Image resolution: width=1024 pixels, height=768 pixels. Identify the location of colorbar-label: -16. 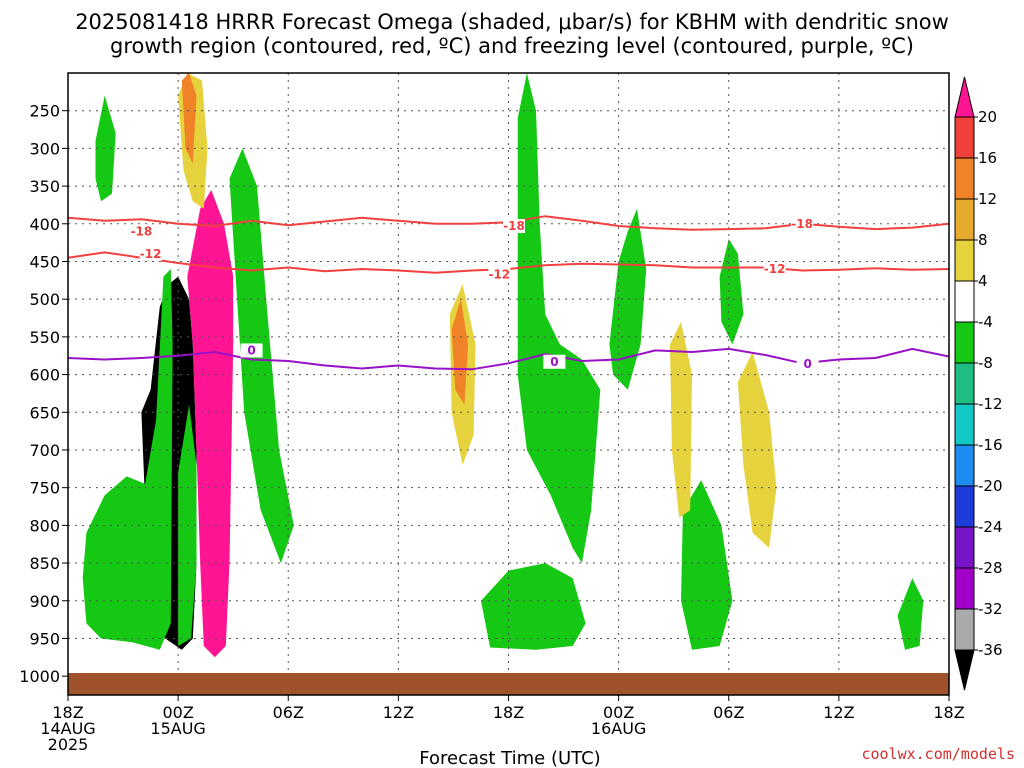
(990, 445).